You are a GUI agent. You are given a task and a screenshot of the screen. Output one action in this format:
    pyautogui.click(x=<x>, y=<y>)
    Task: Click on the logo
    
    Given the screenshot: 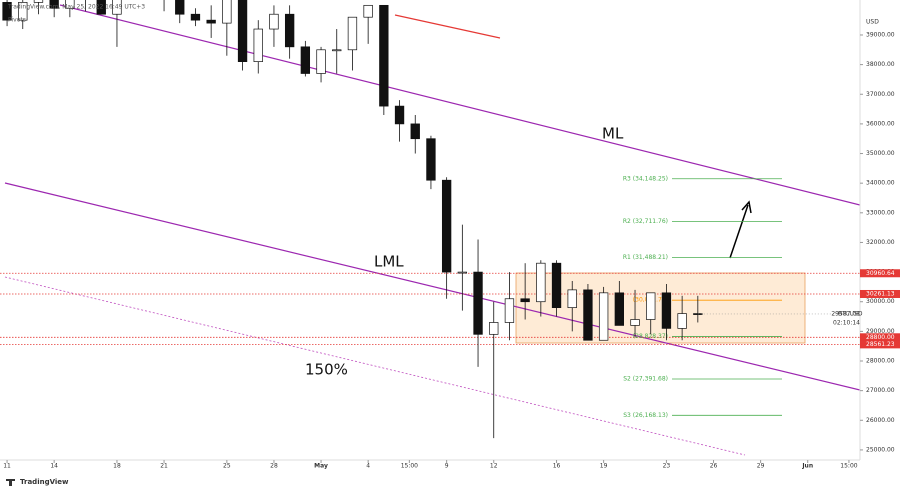 What is the action you would take?
    pyautogui.click(x=10, y=482)
    